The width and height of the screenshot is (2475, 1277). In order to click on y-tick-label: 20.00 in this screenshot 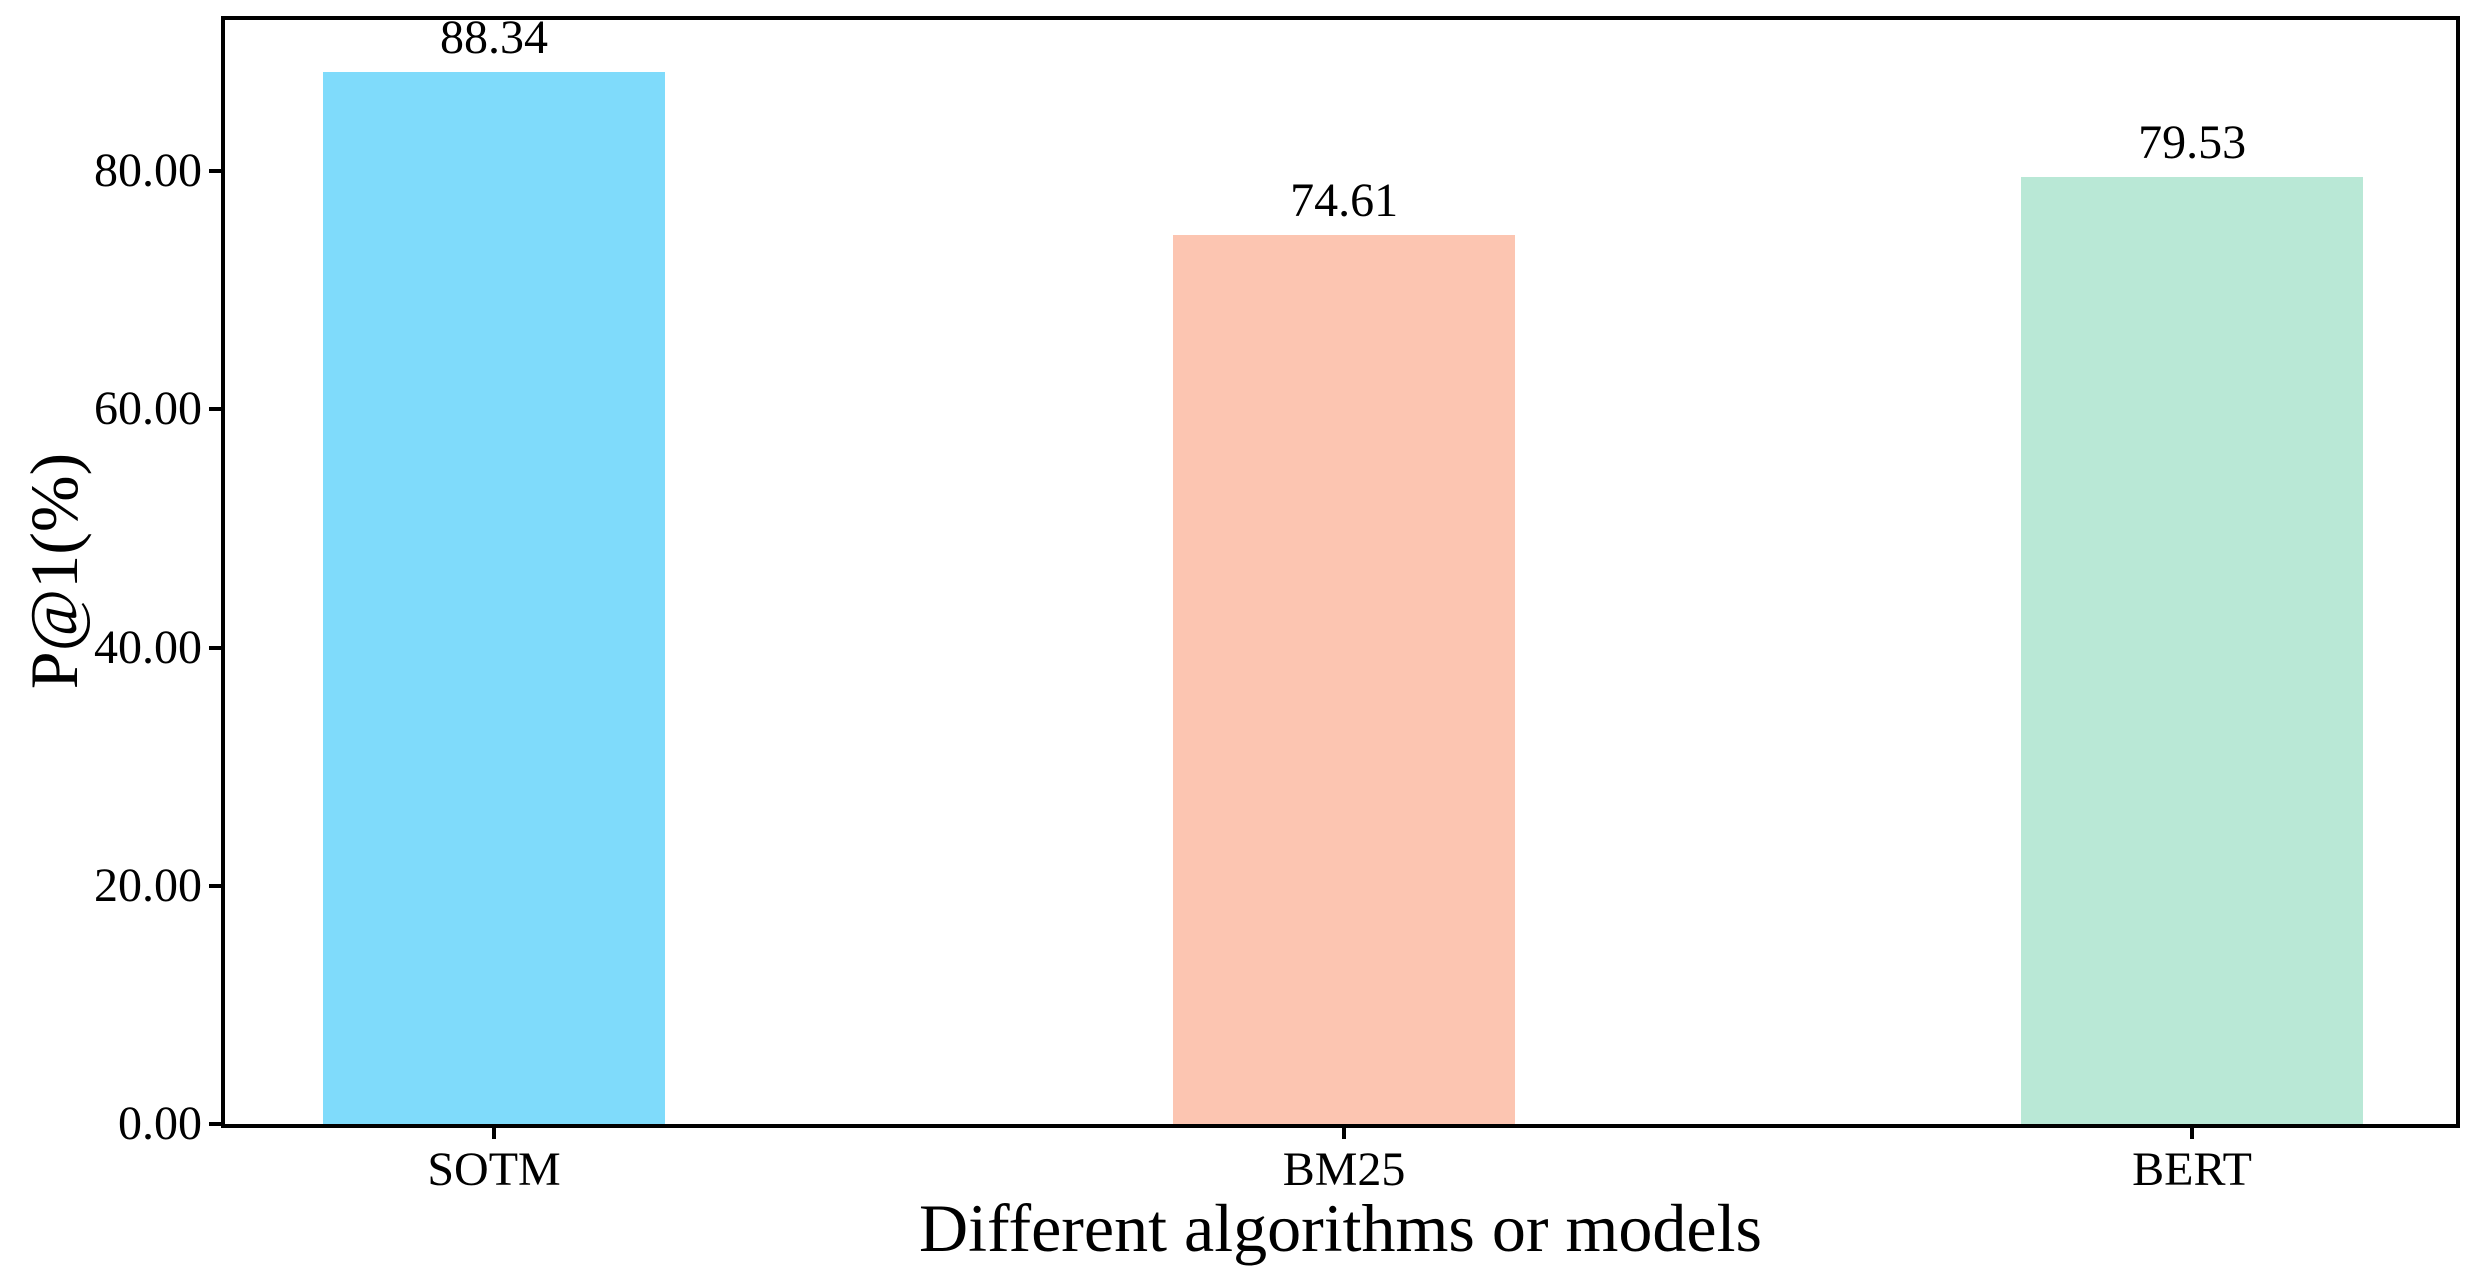, I will do `click(148, 885)`.